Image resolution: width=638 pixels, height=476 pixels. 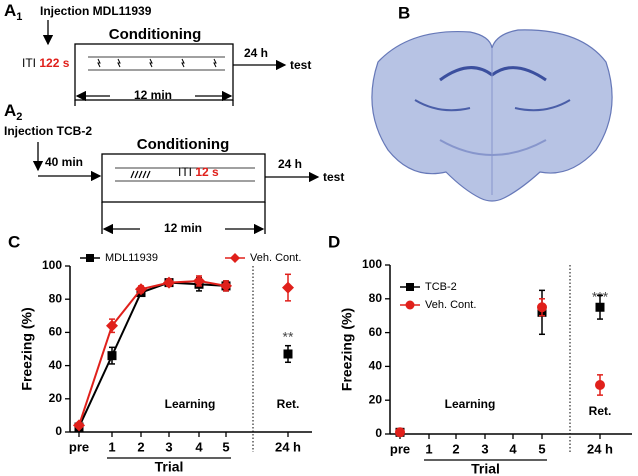 I want to click on panel-label: C, so click(x=14, y=241).